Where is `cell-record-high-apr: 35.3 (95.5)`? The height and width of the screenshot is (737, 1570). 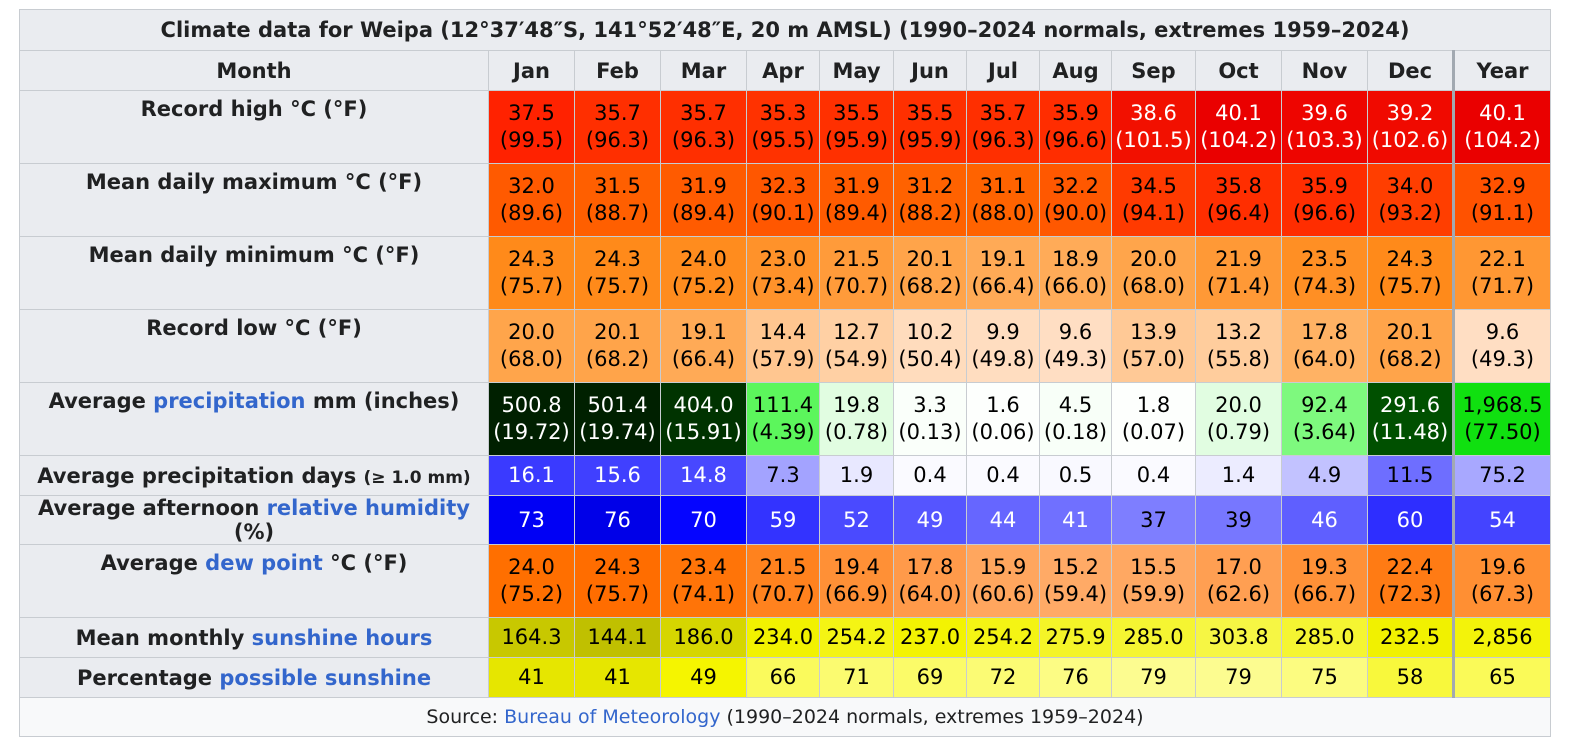 cell-record-high-apr: 35.3 (95.5) is located at coordinates (783, 127).